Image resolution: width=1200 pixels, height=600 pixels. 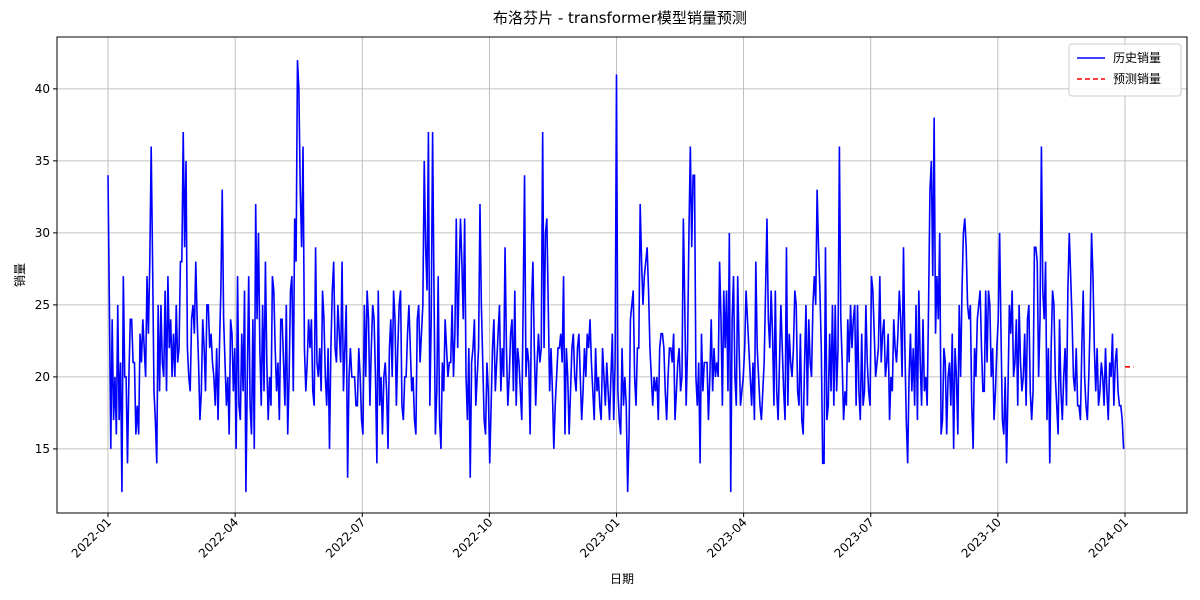 What do you see at coordinates (854, 537) in the screenshot?
I see `x-tick-label: 2023-07` at bounding box center [854, 537].